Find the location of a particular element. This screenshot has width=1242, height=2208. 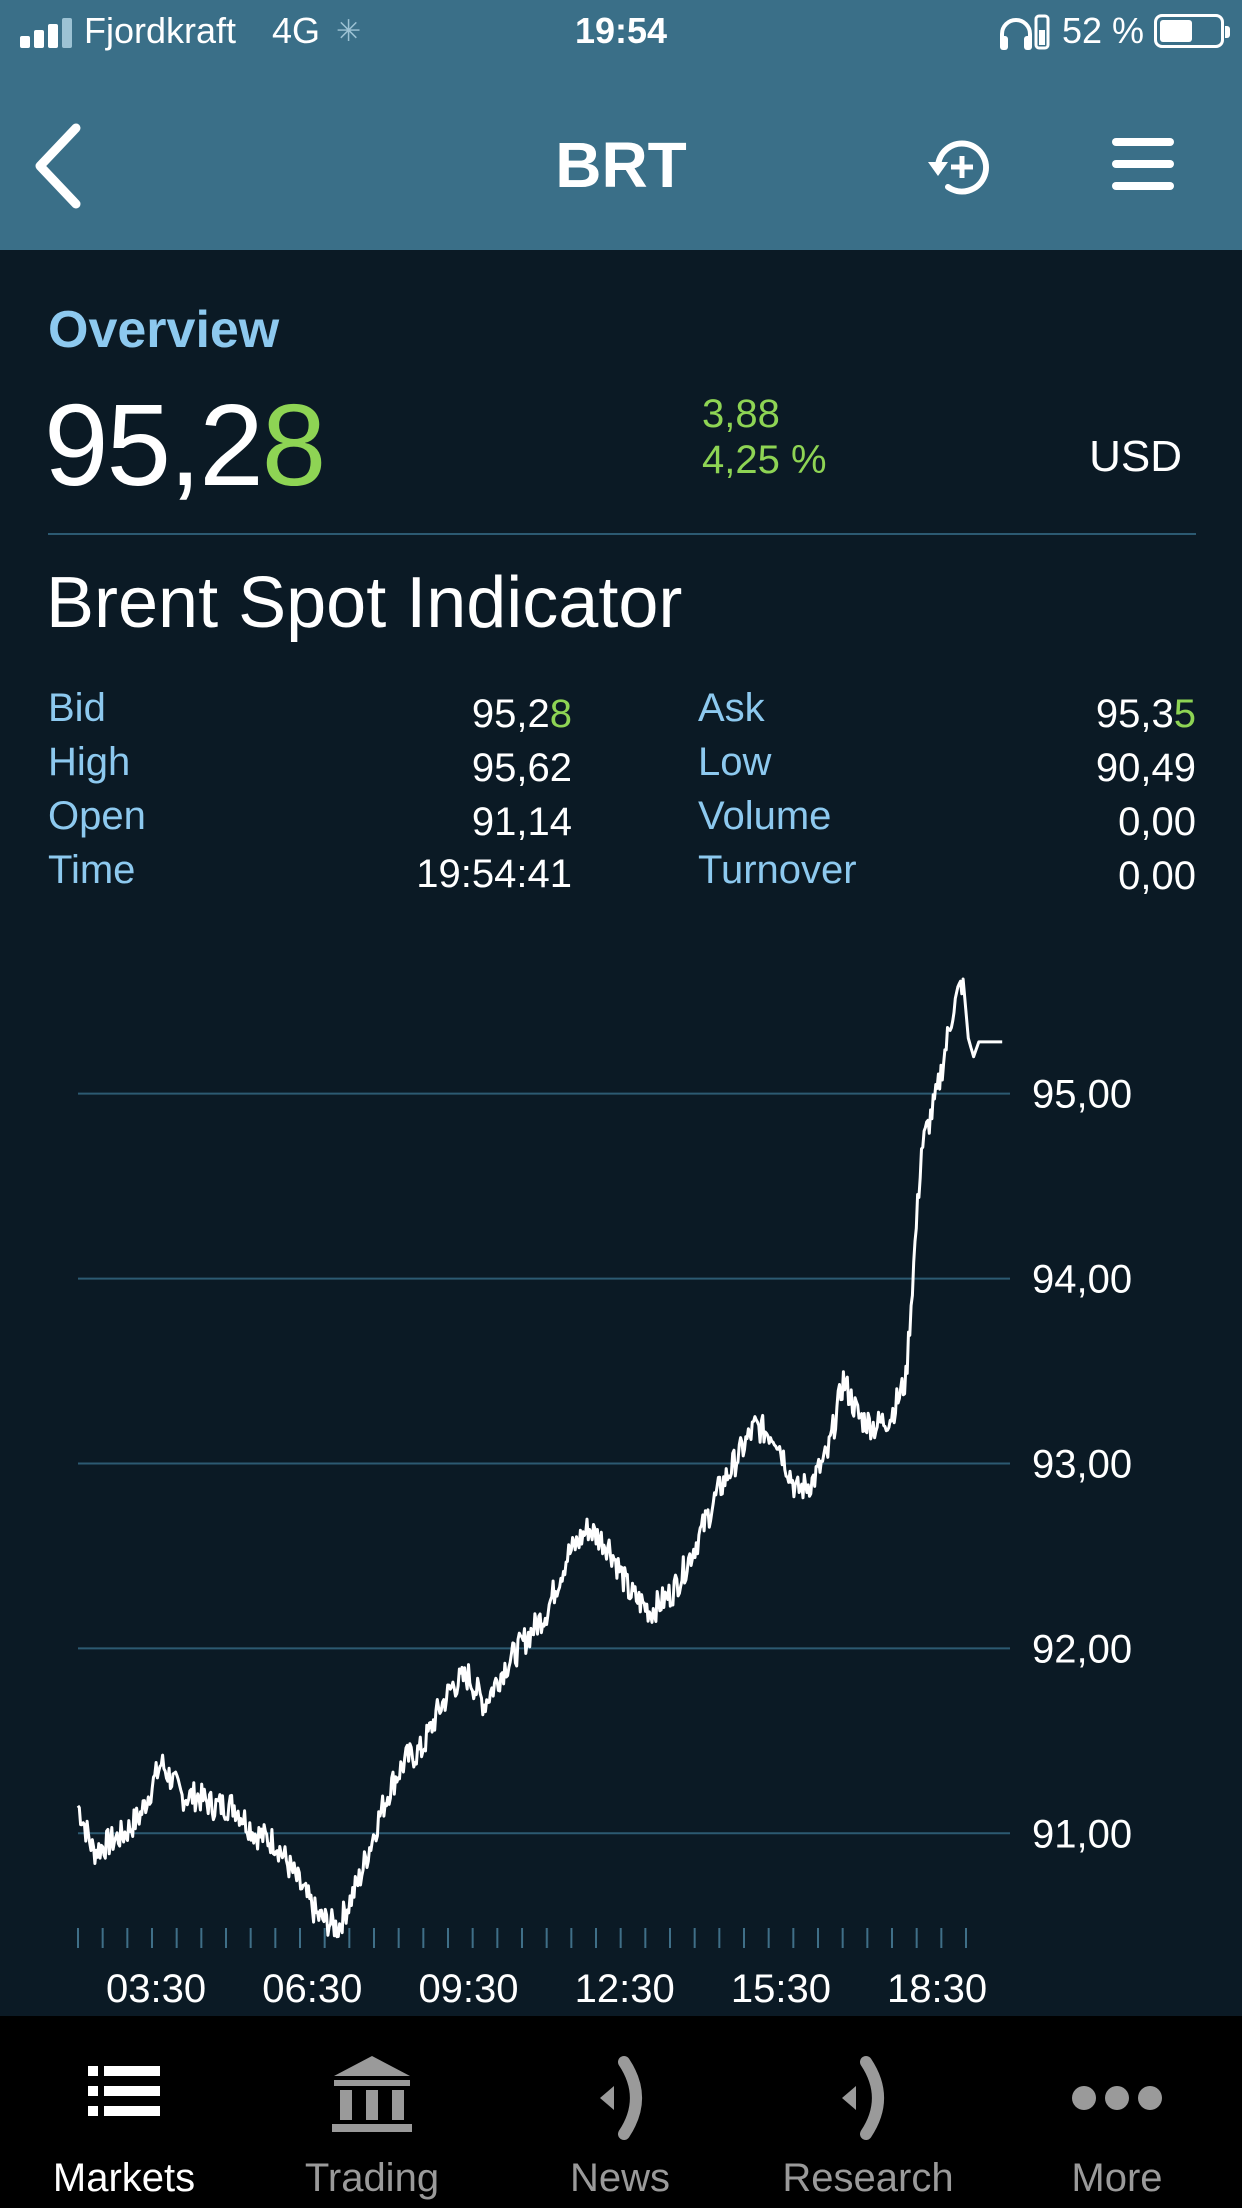

bid-value-last-digit: 8 is located at coordinates (560, 714).